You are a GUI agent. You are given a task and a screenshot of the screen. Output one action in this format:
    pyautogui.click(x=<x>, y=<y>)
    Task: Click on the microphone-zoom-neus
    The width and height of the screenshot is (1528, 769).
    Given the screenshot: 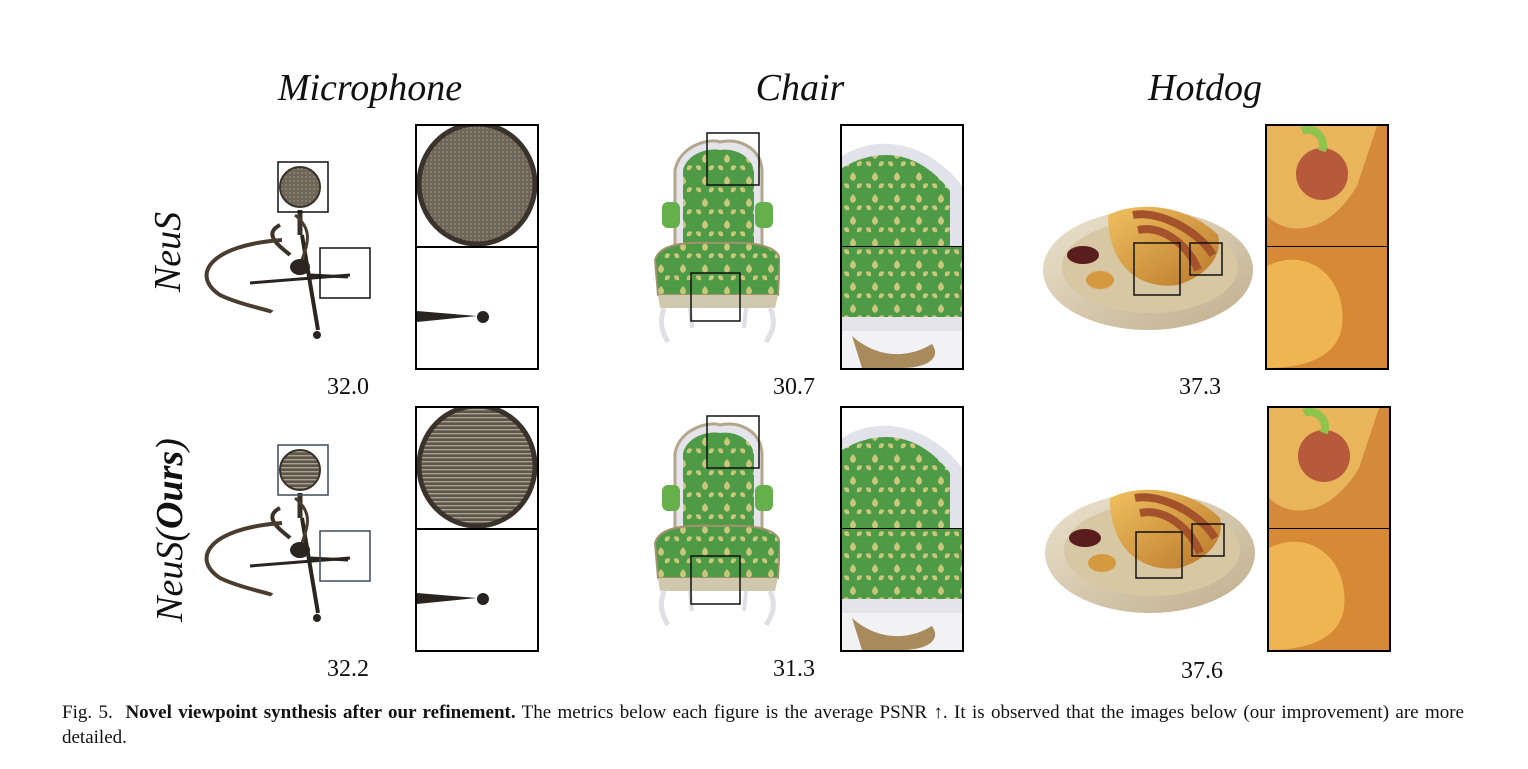 What is the action you would take?
    pyautogui.click(x=477, y=247)
    